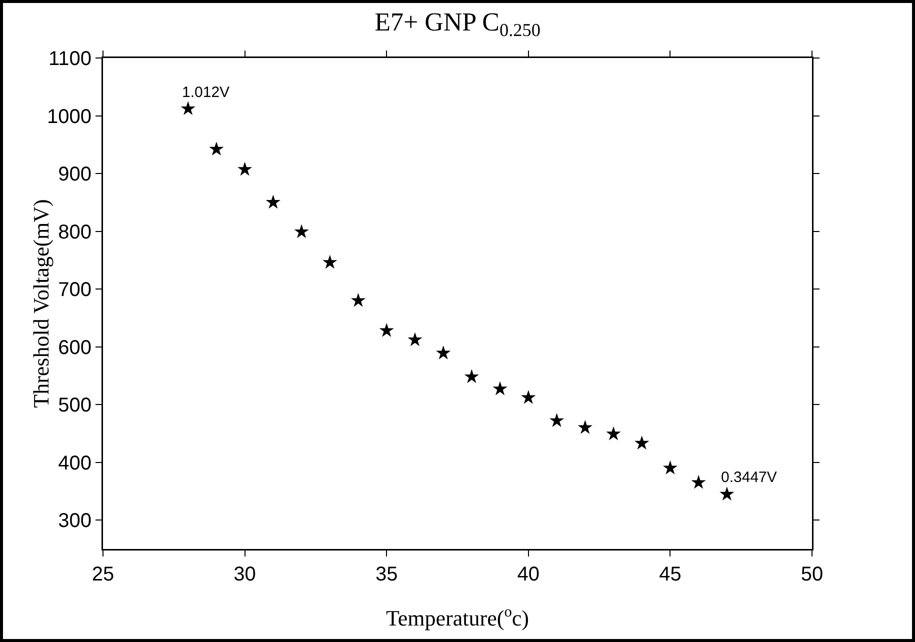 Image resolution: width=915 pixels, height=642 pixels. What do you see at coordinates (670, 575) in the screenshot?
I see `x-tick-label: 45` at bounding box center [670, 575].